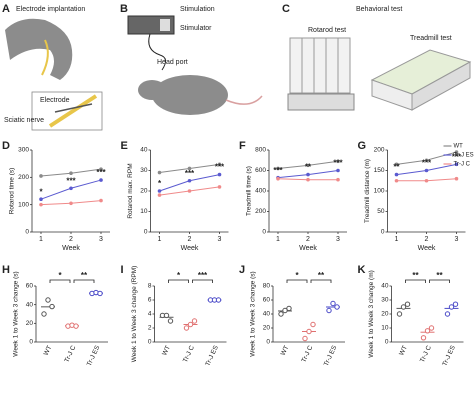 Image resolution: width=474 pixels, height=400 pixels. Describe the element at coordinates (122, 270) in the screenshot. I see `panel-letter: I` at that location.